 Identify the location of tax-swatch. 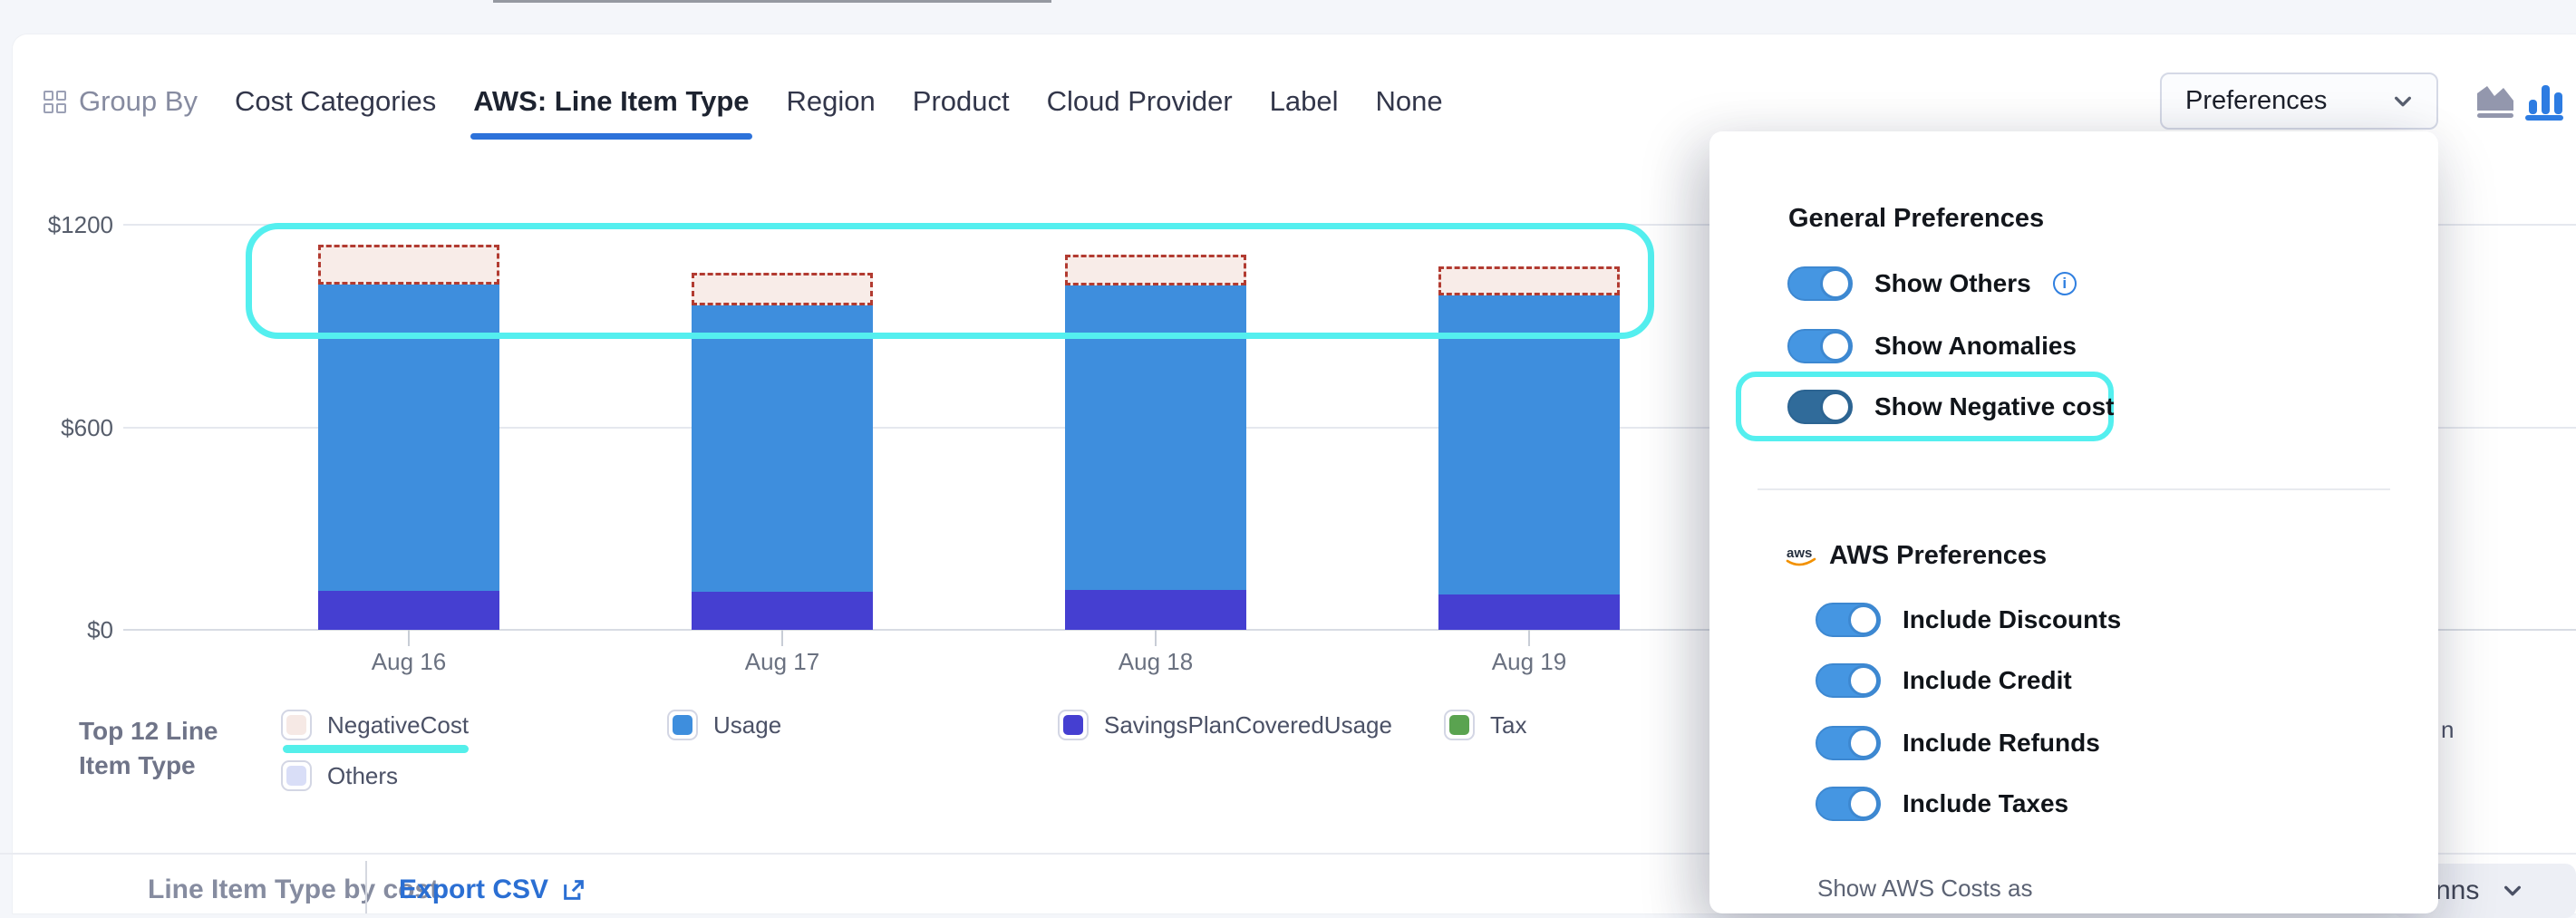
(1459, 725).